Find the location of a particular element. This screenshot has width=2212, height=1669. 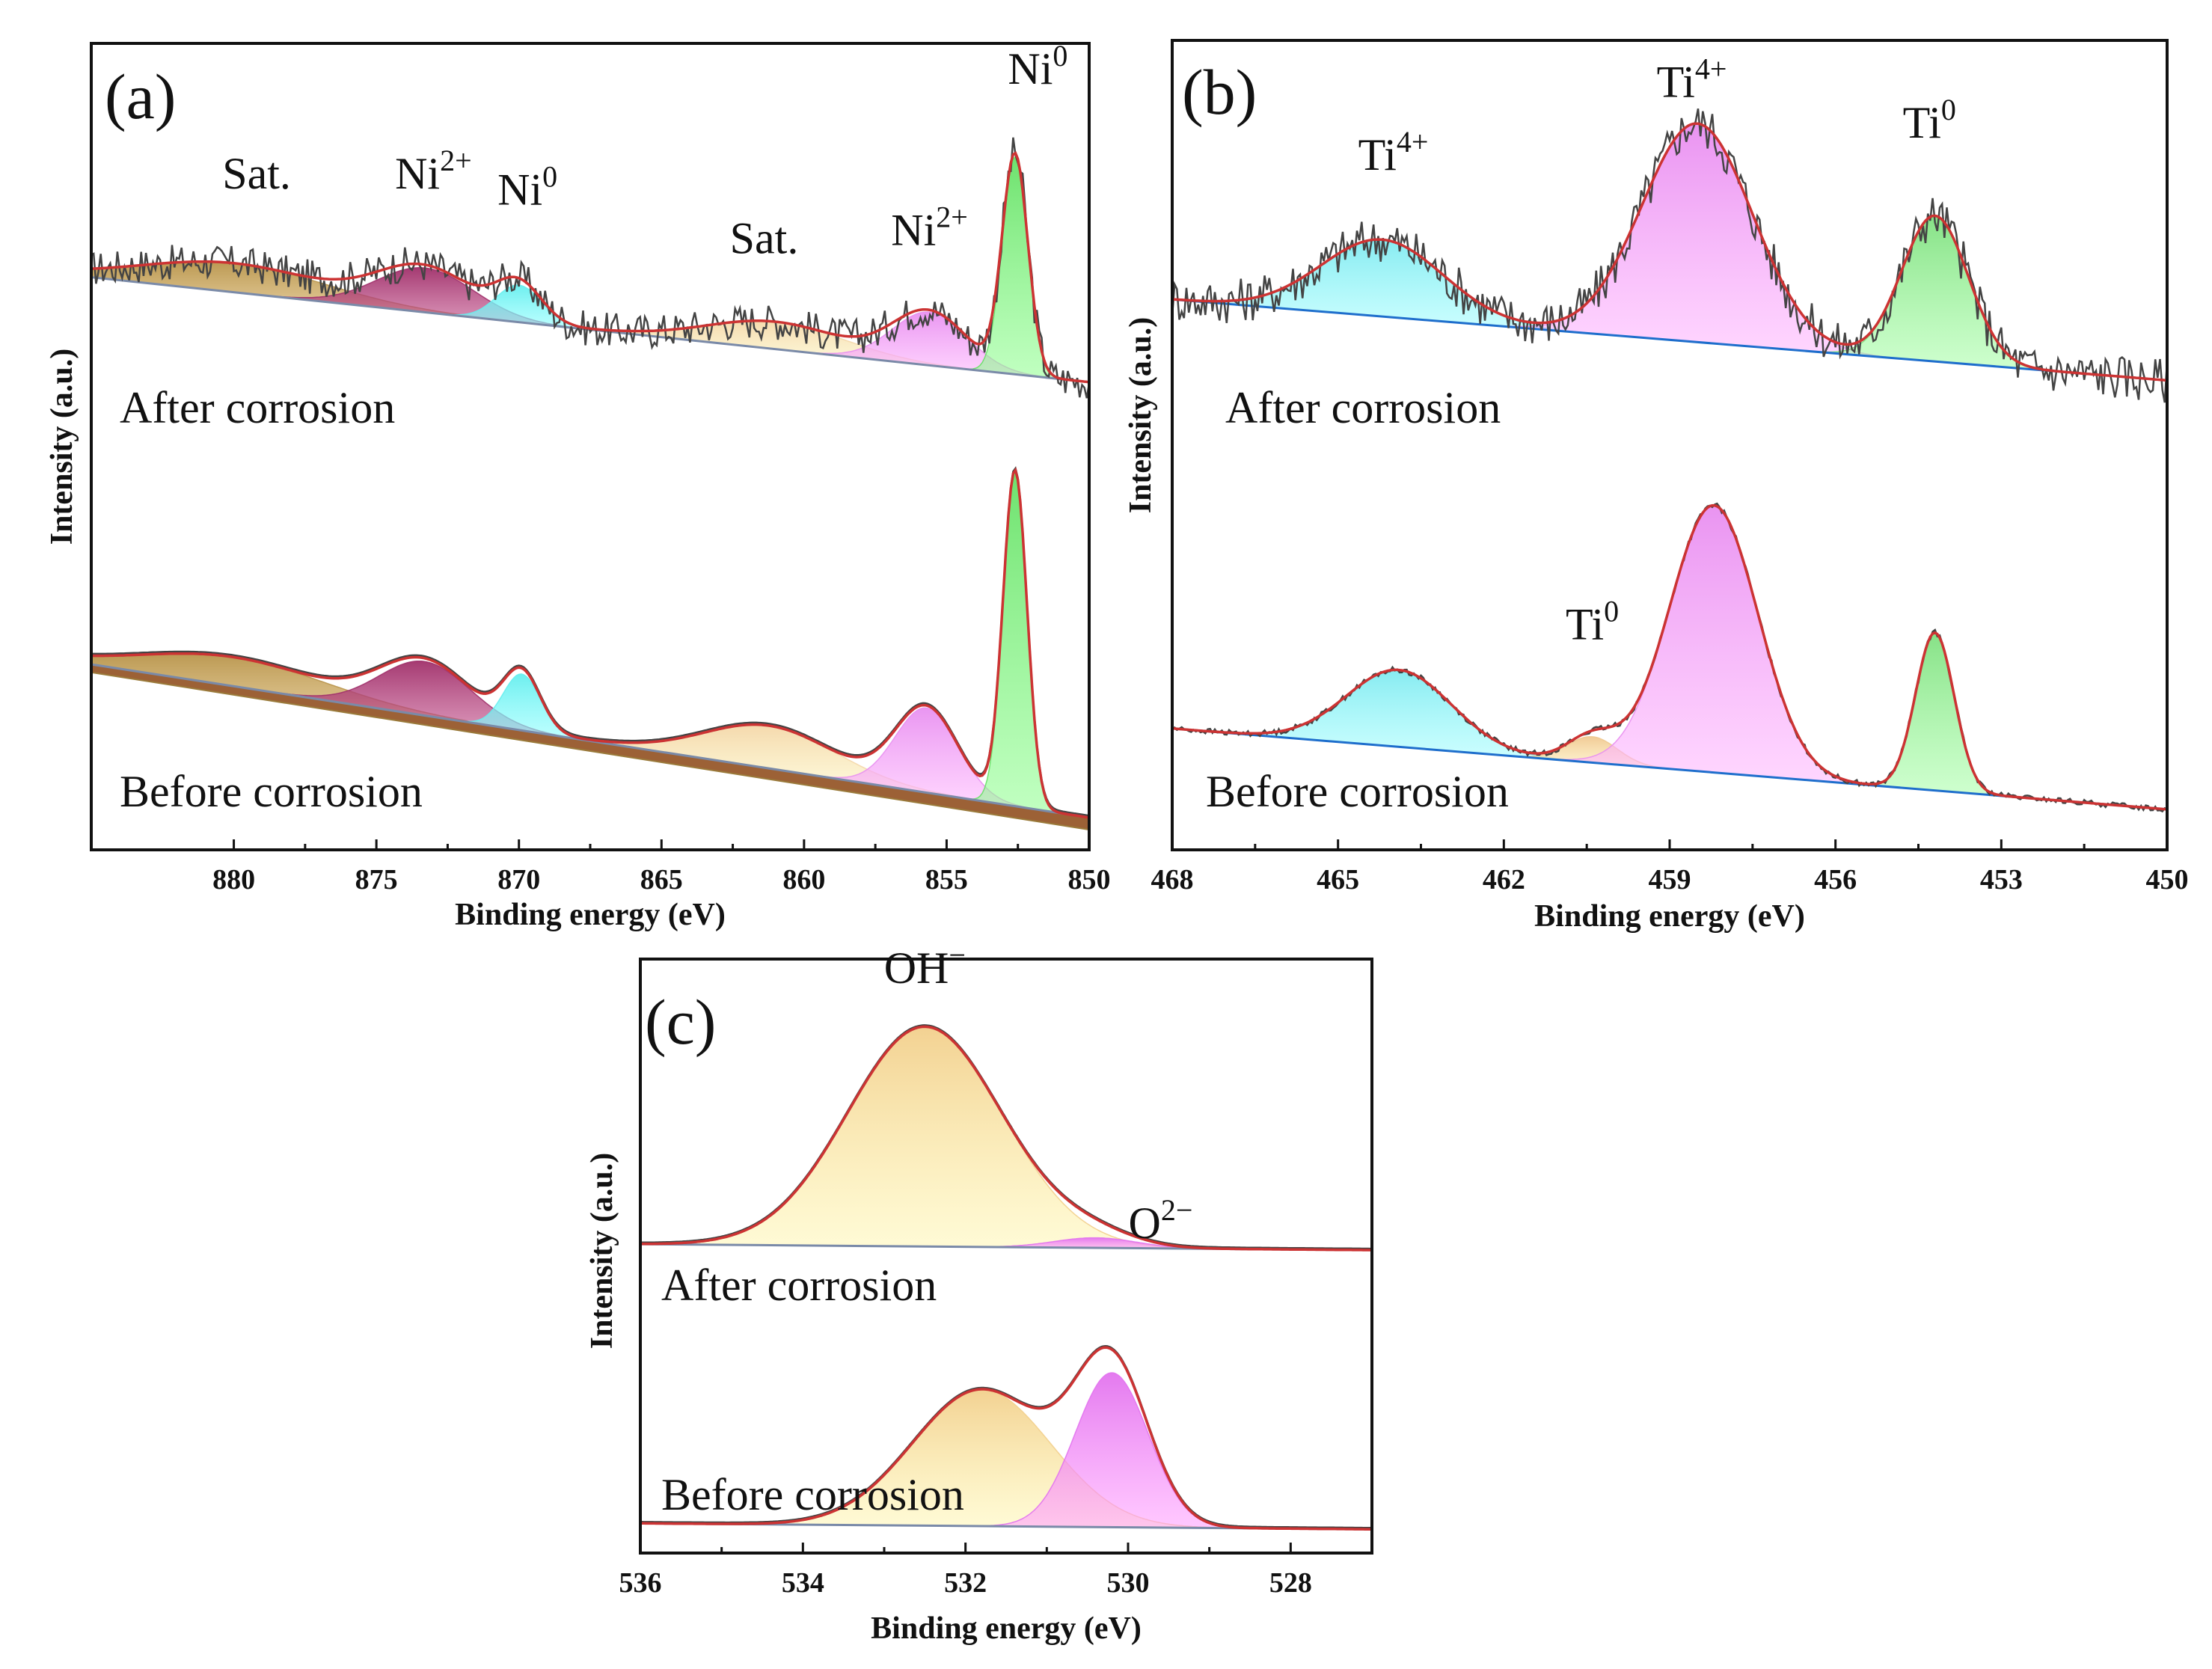

panel-a-before-fit-envelope is located at coordinates (590, 643).